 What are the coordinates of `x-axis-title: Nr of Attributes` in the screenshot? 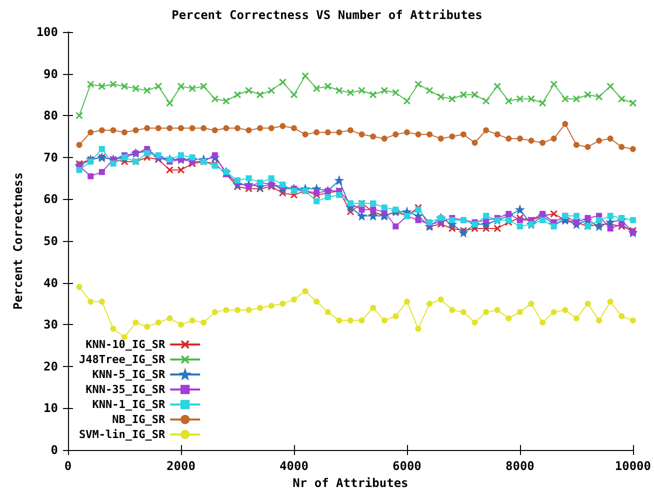 It's located at (350, 483).